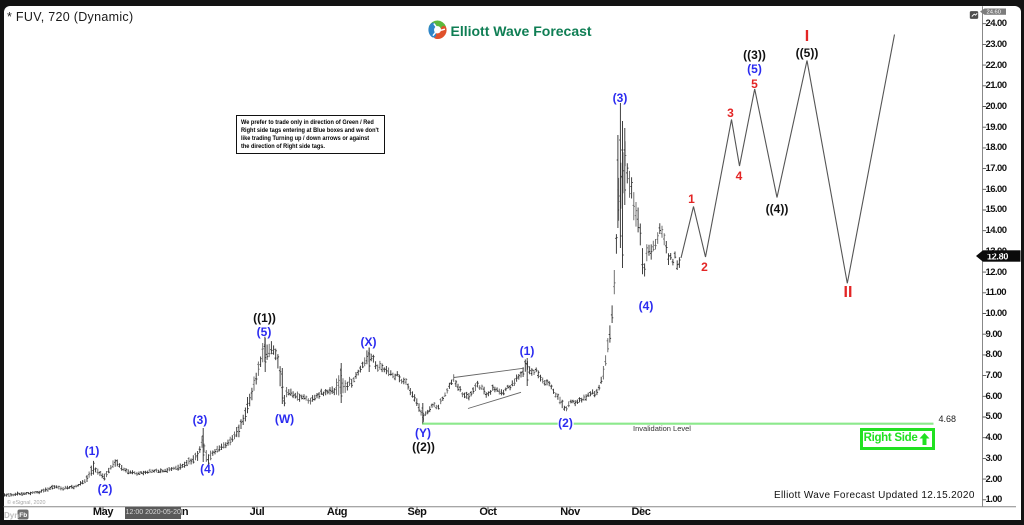  What do you see at coordinates (23, 515) in the screenshot?
I see `svg-text: Fb` at bounding box center [23, 515].